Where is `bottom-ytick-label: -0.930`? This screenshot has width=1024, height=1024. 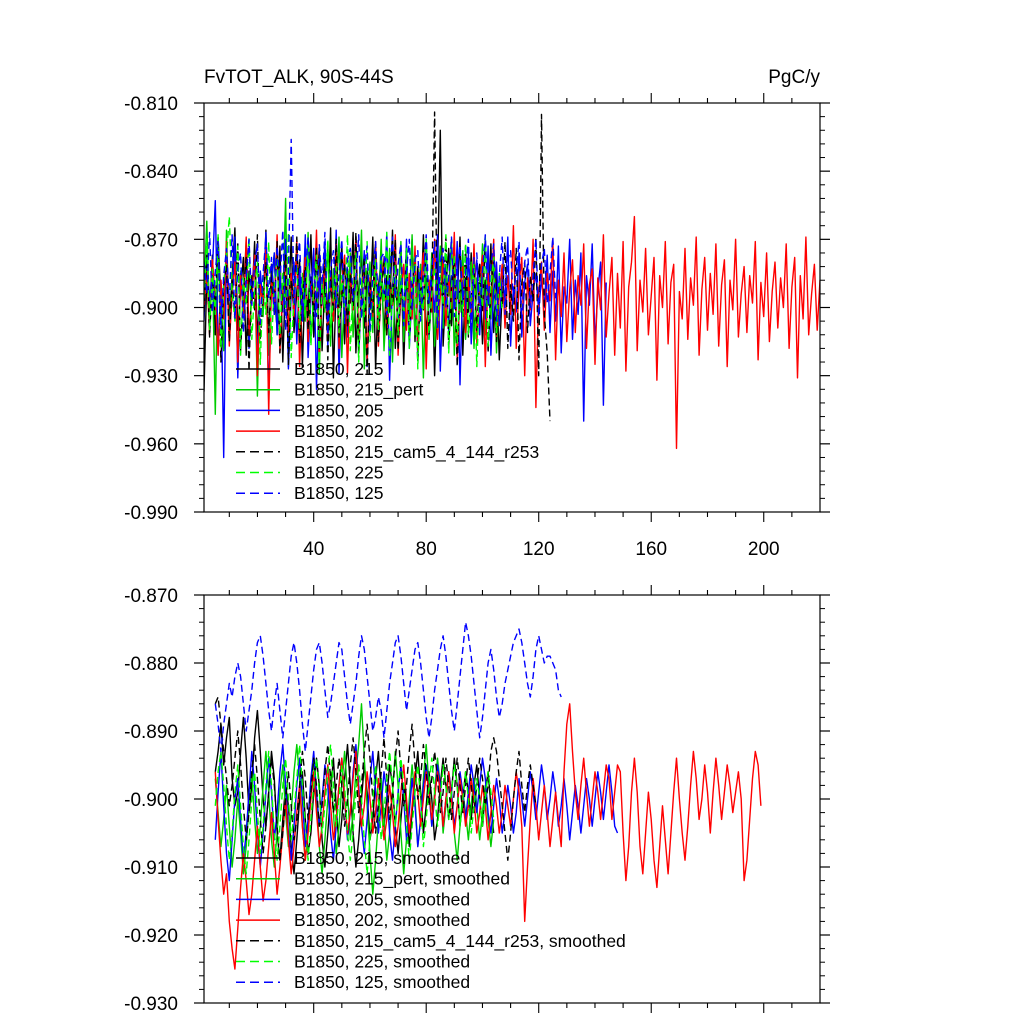 bottom-ytick-label: -0.930 is located at coordinates (151, 1004).